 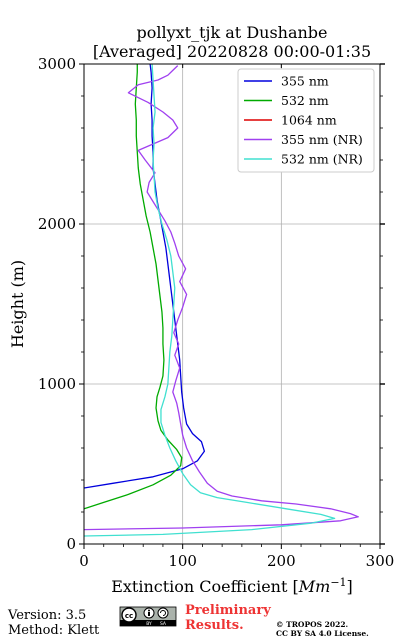 What do you see at coordinates (228, 610) in the screenshot?
I see `preliminary-results-line-1: Preliminary` at bounding box center [228, 610].